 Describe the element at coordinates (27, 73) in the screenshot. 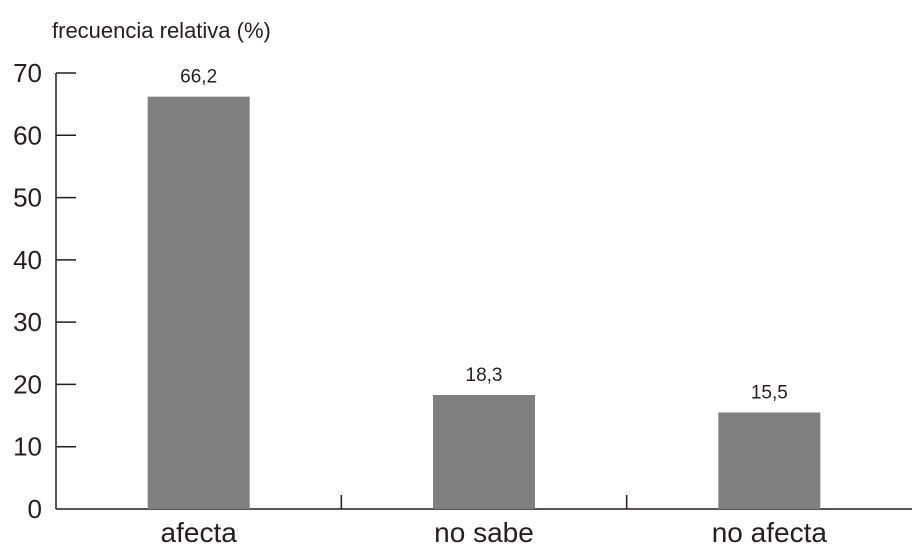

I see `y-tick-label: 70` at that location.